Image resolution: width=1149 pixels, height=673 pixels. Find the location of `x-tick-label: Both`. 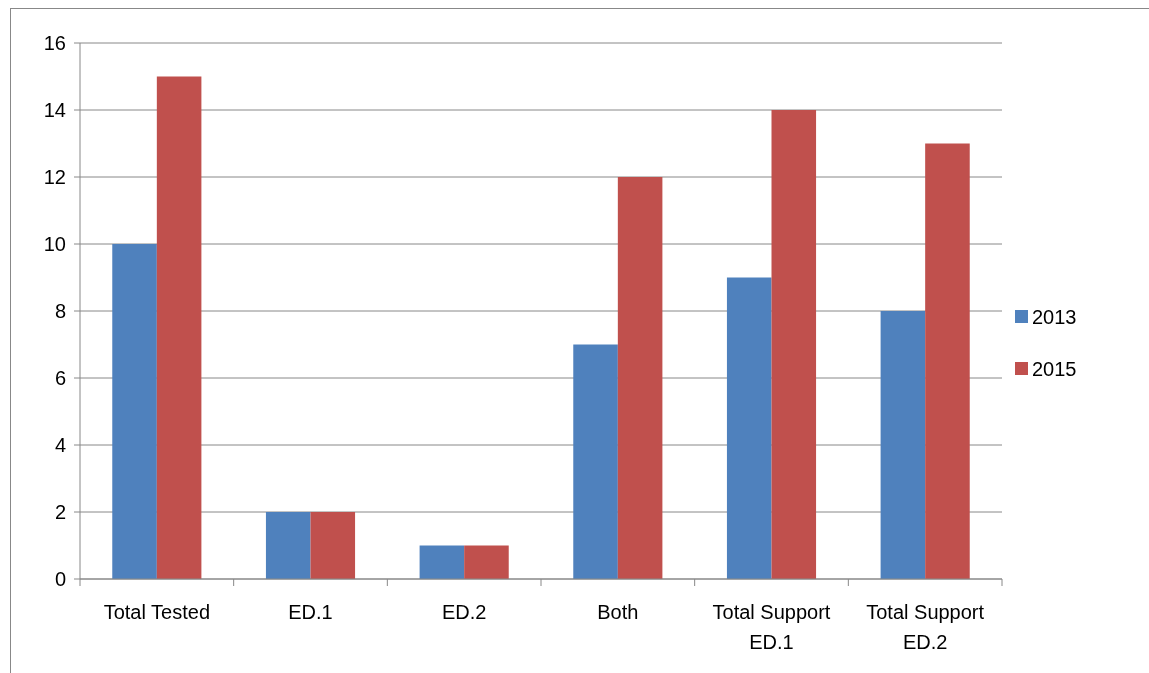

x-tick-label: Both is located at coordinates (618, 612).